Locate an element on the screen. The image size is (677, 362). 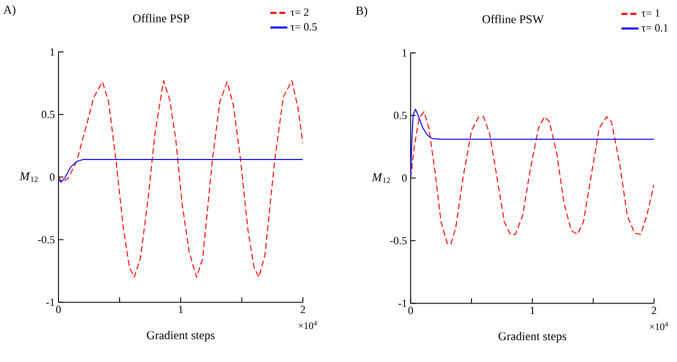
legend-label: τ= 0.5 is located at coordinates (303, 27).